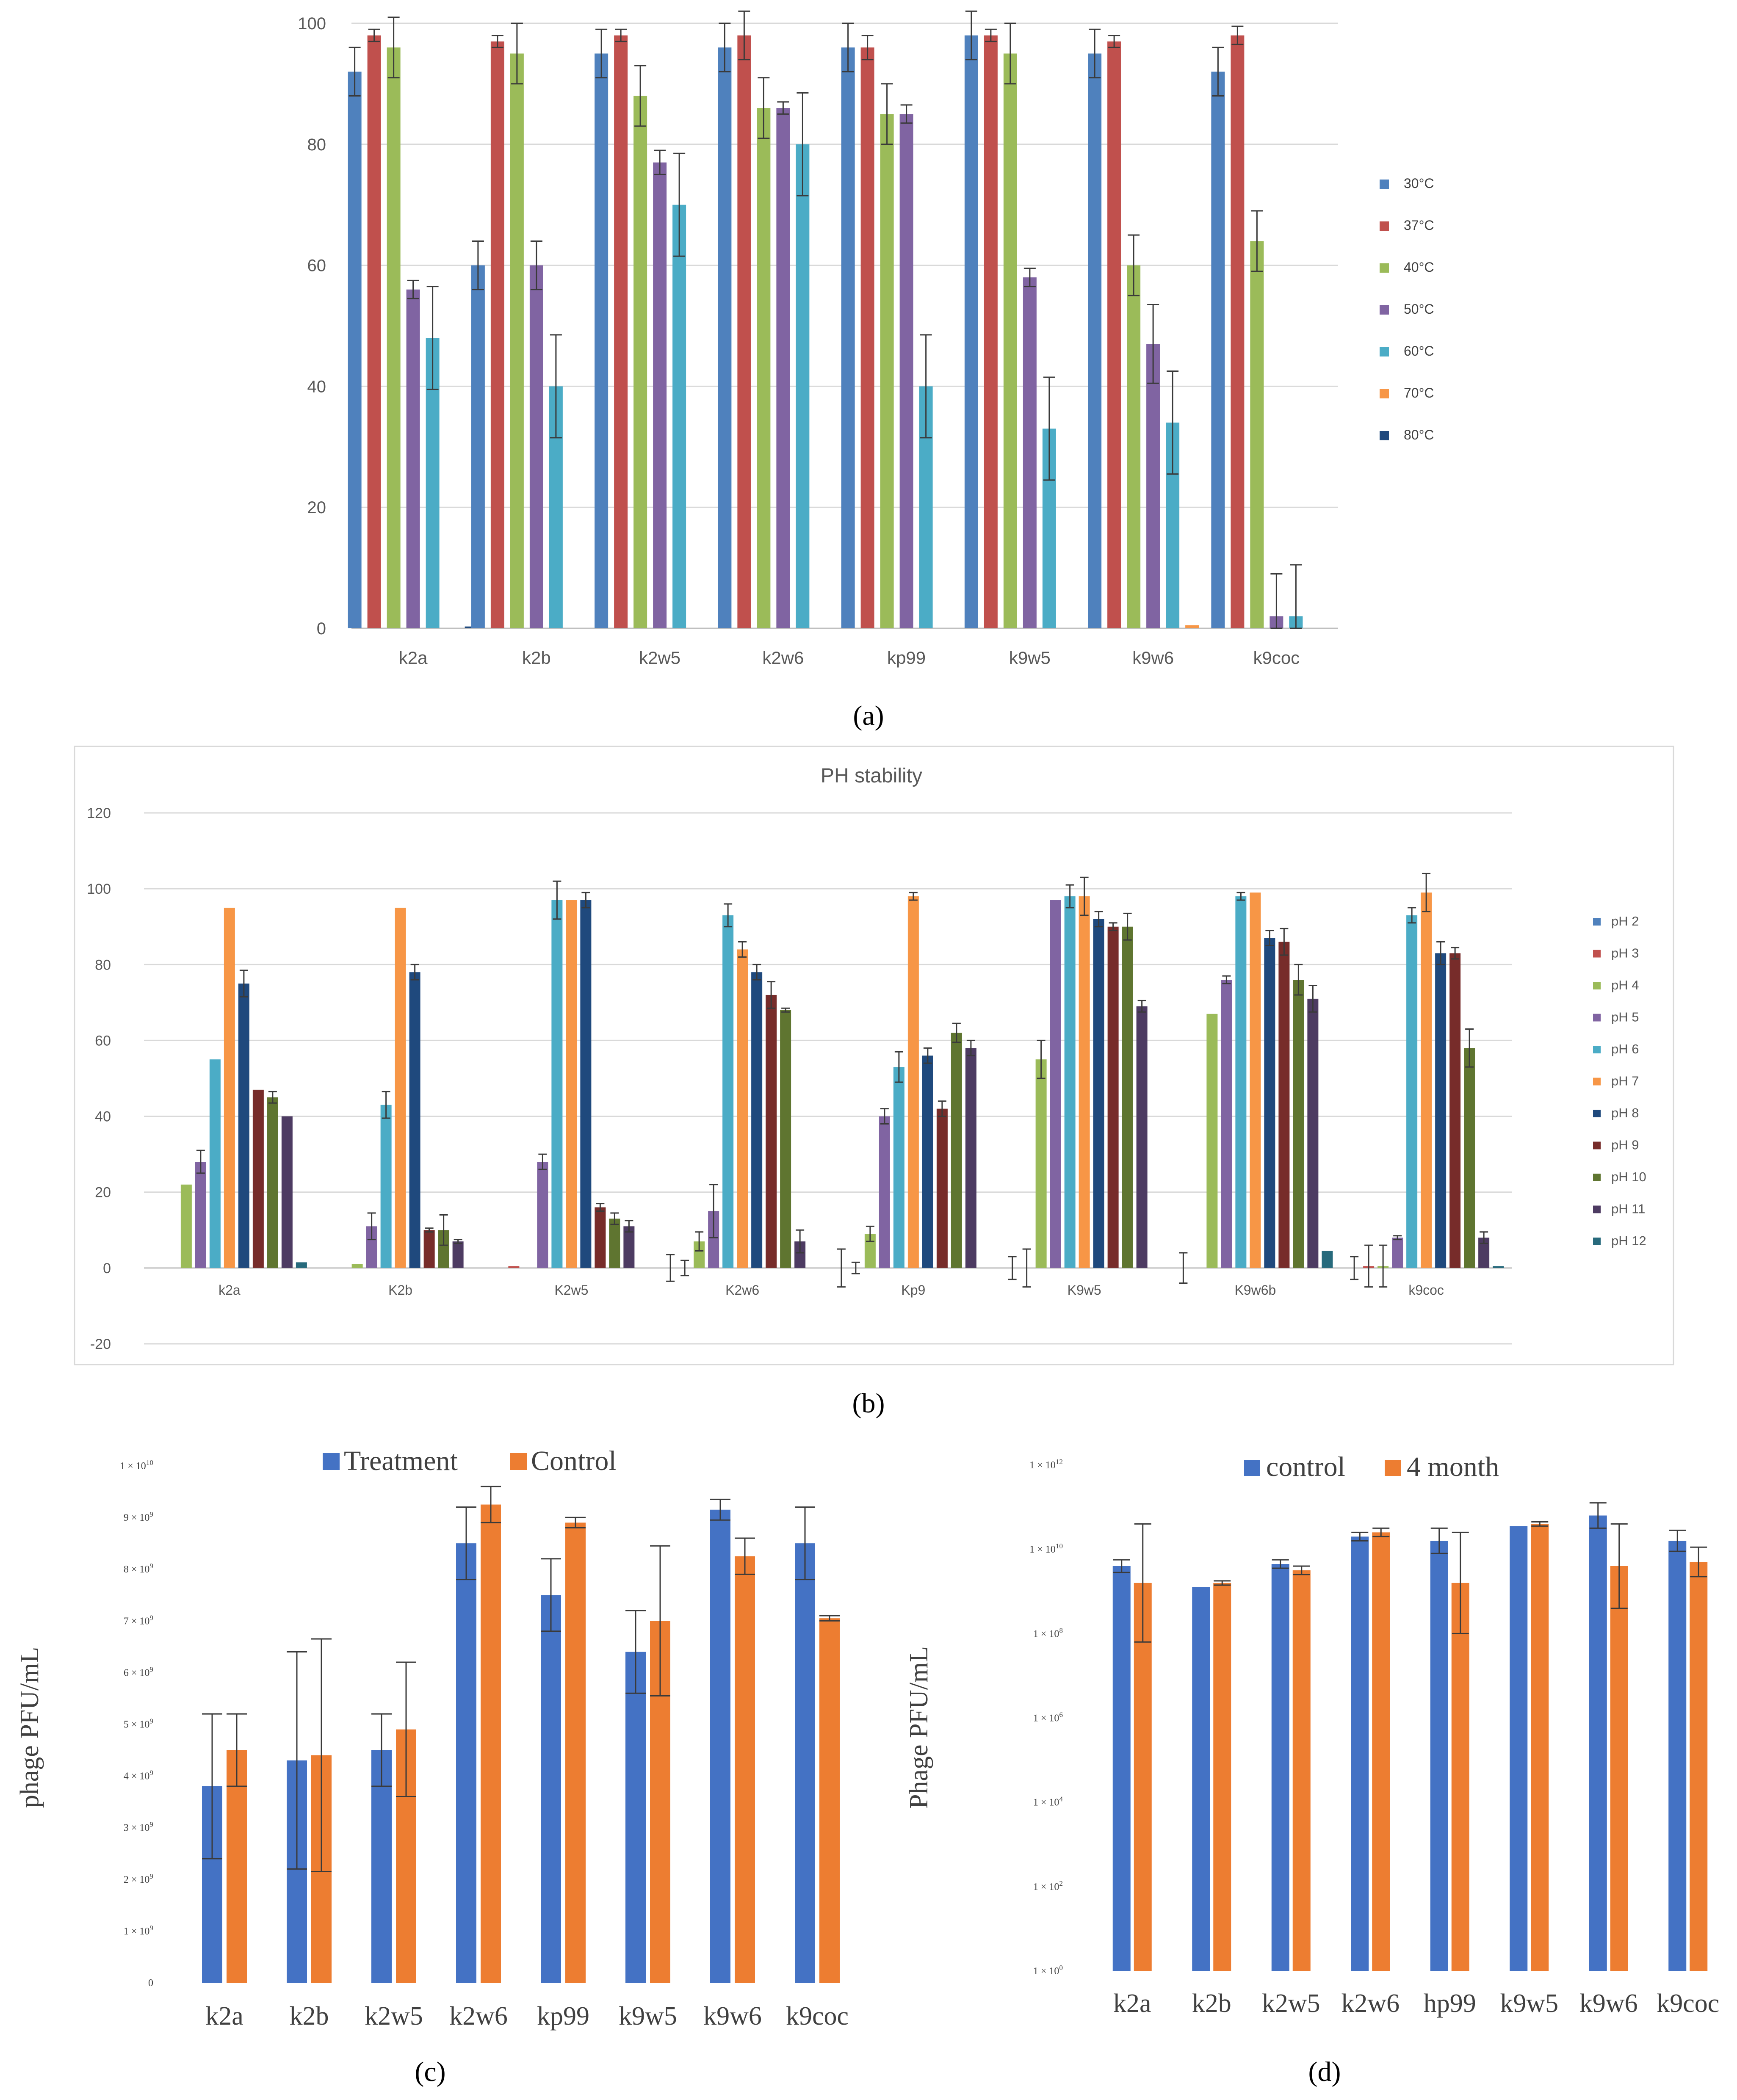  Describe the element at coordinates (478, 2017) in the screenshot. I see `category-label: k2w6` at that location.